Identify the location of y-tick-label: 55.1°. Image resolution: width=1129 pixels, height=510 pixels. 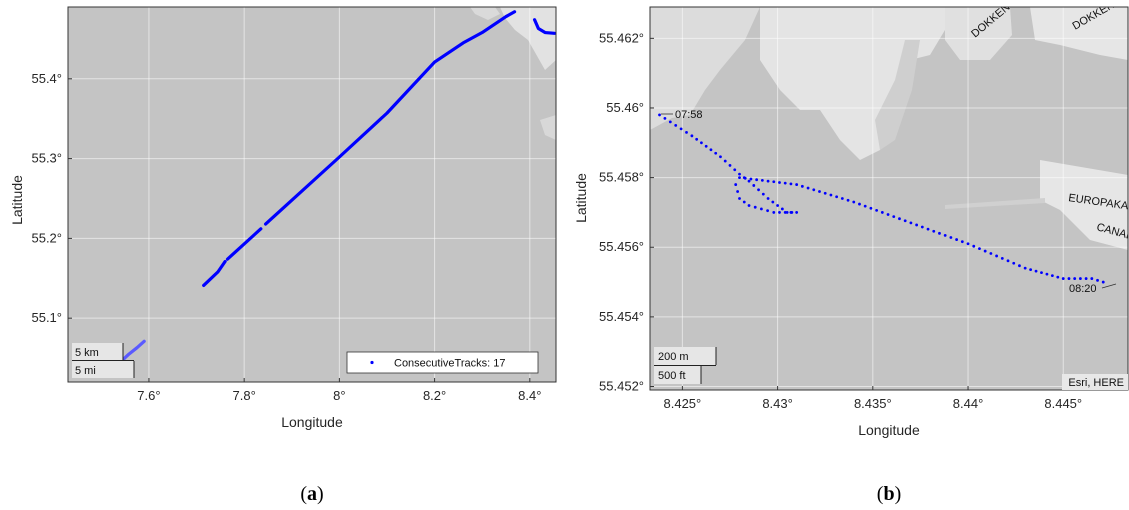
(46, 317).